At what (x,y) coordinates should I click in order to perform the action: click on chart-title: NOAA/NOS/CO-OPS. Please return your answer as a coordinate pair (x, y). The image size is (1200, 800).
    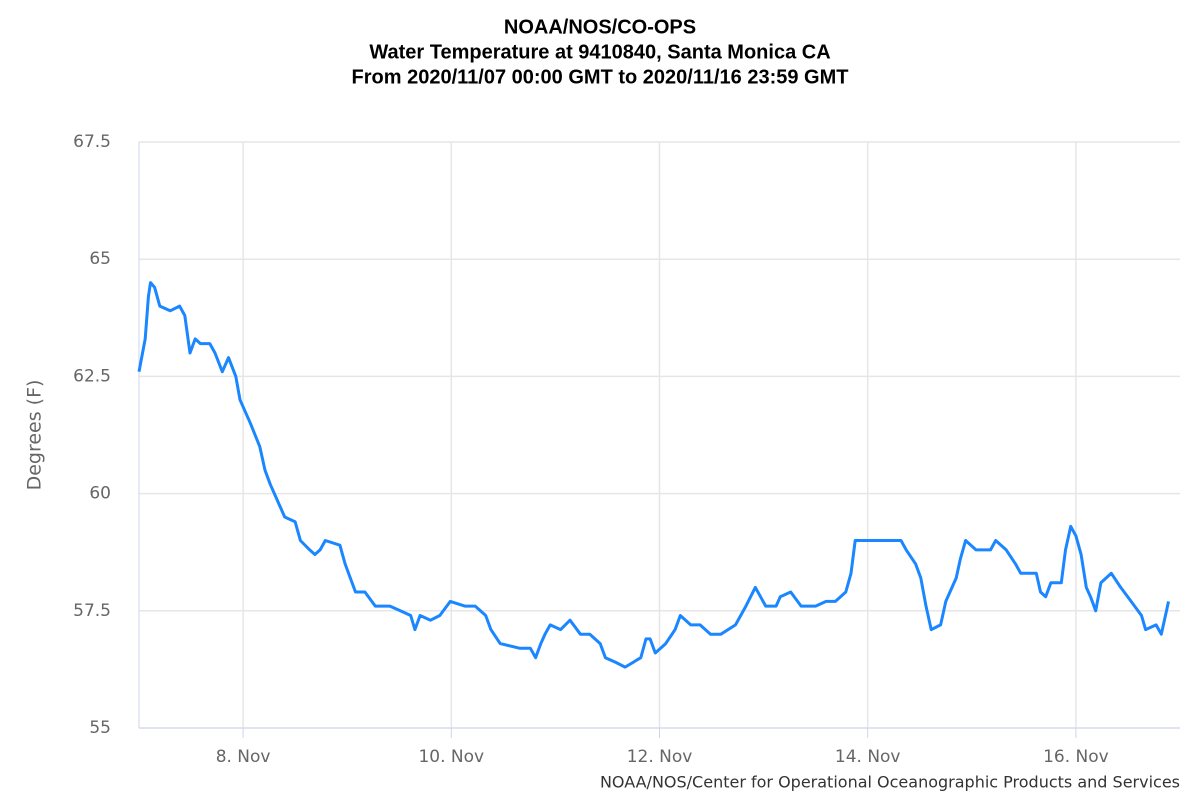
    Looking at the image, I should click on (600, 27).